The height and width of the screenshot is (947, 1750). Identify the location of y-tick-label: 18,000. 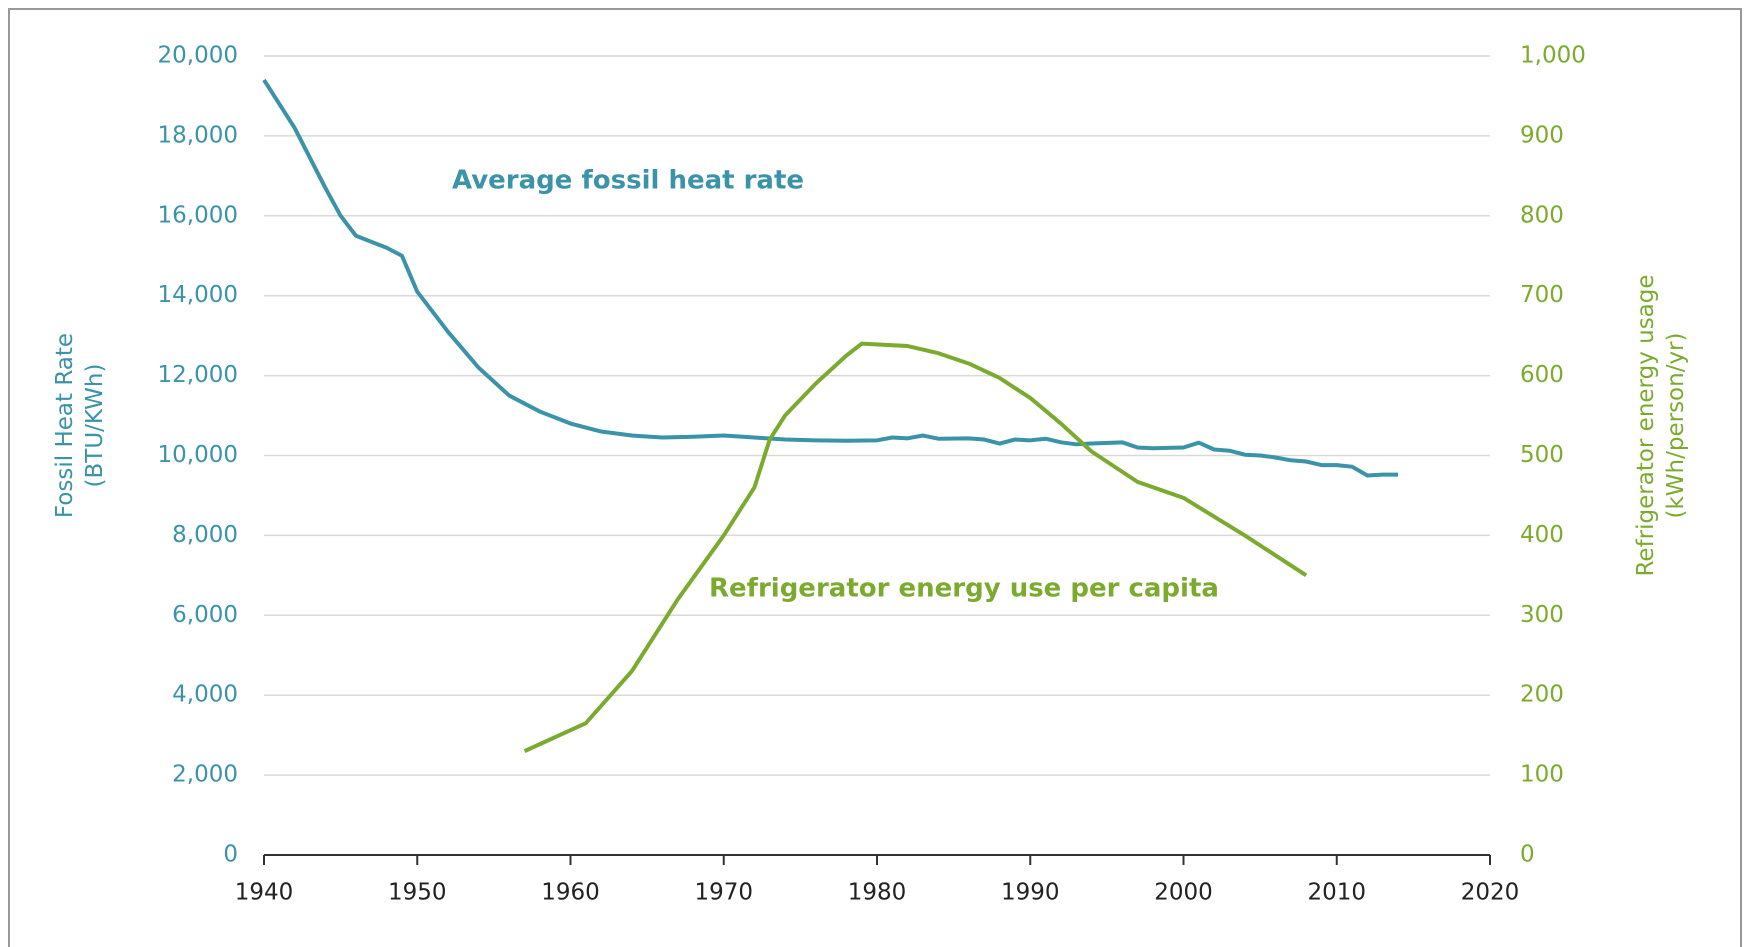
(198, 135).